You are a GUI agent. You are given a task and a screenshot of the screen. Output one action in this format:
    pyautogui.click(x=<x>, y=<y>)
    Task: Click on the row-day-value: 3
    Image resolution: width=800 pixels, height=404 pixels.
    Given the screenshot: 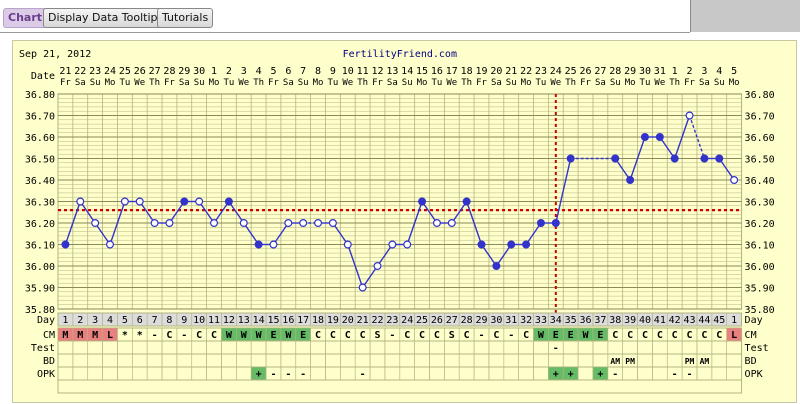 What is the action you would take?
    pyautogui.click(x=95, y=320)
    